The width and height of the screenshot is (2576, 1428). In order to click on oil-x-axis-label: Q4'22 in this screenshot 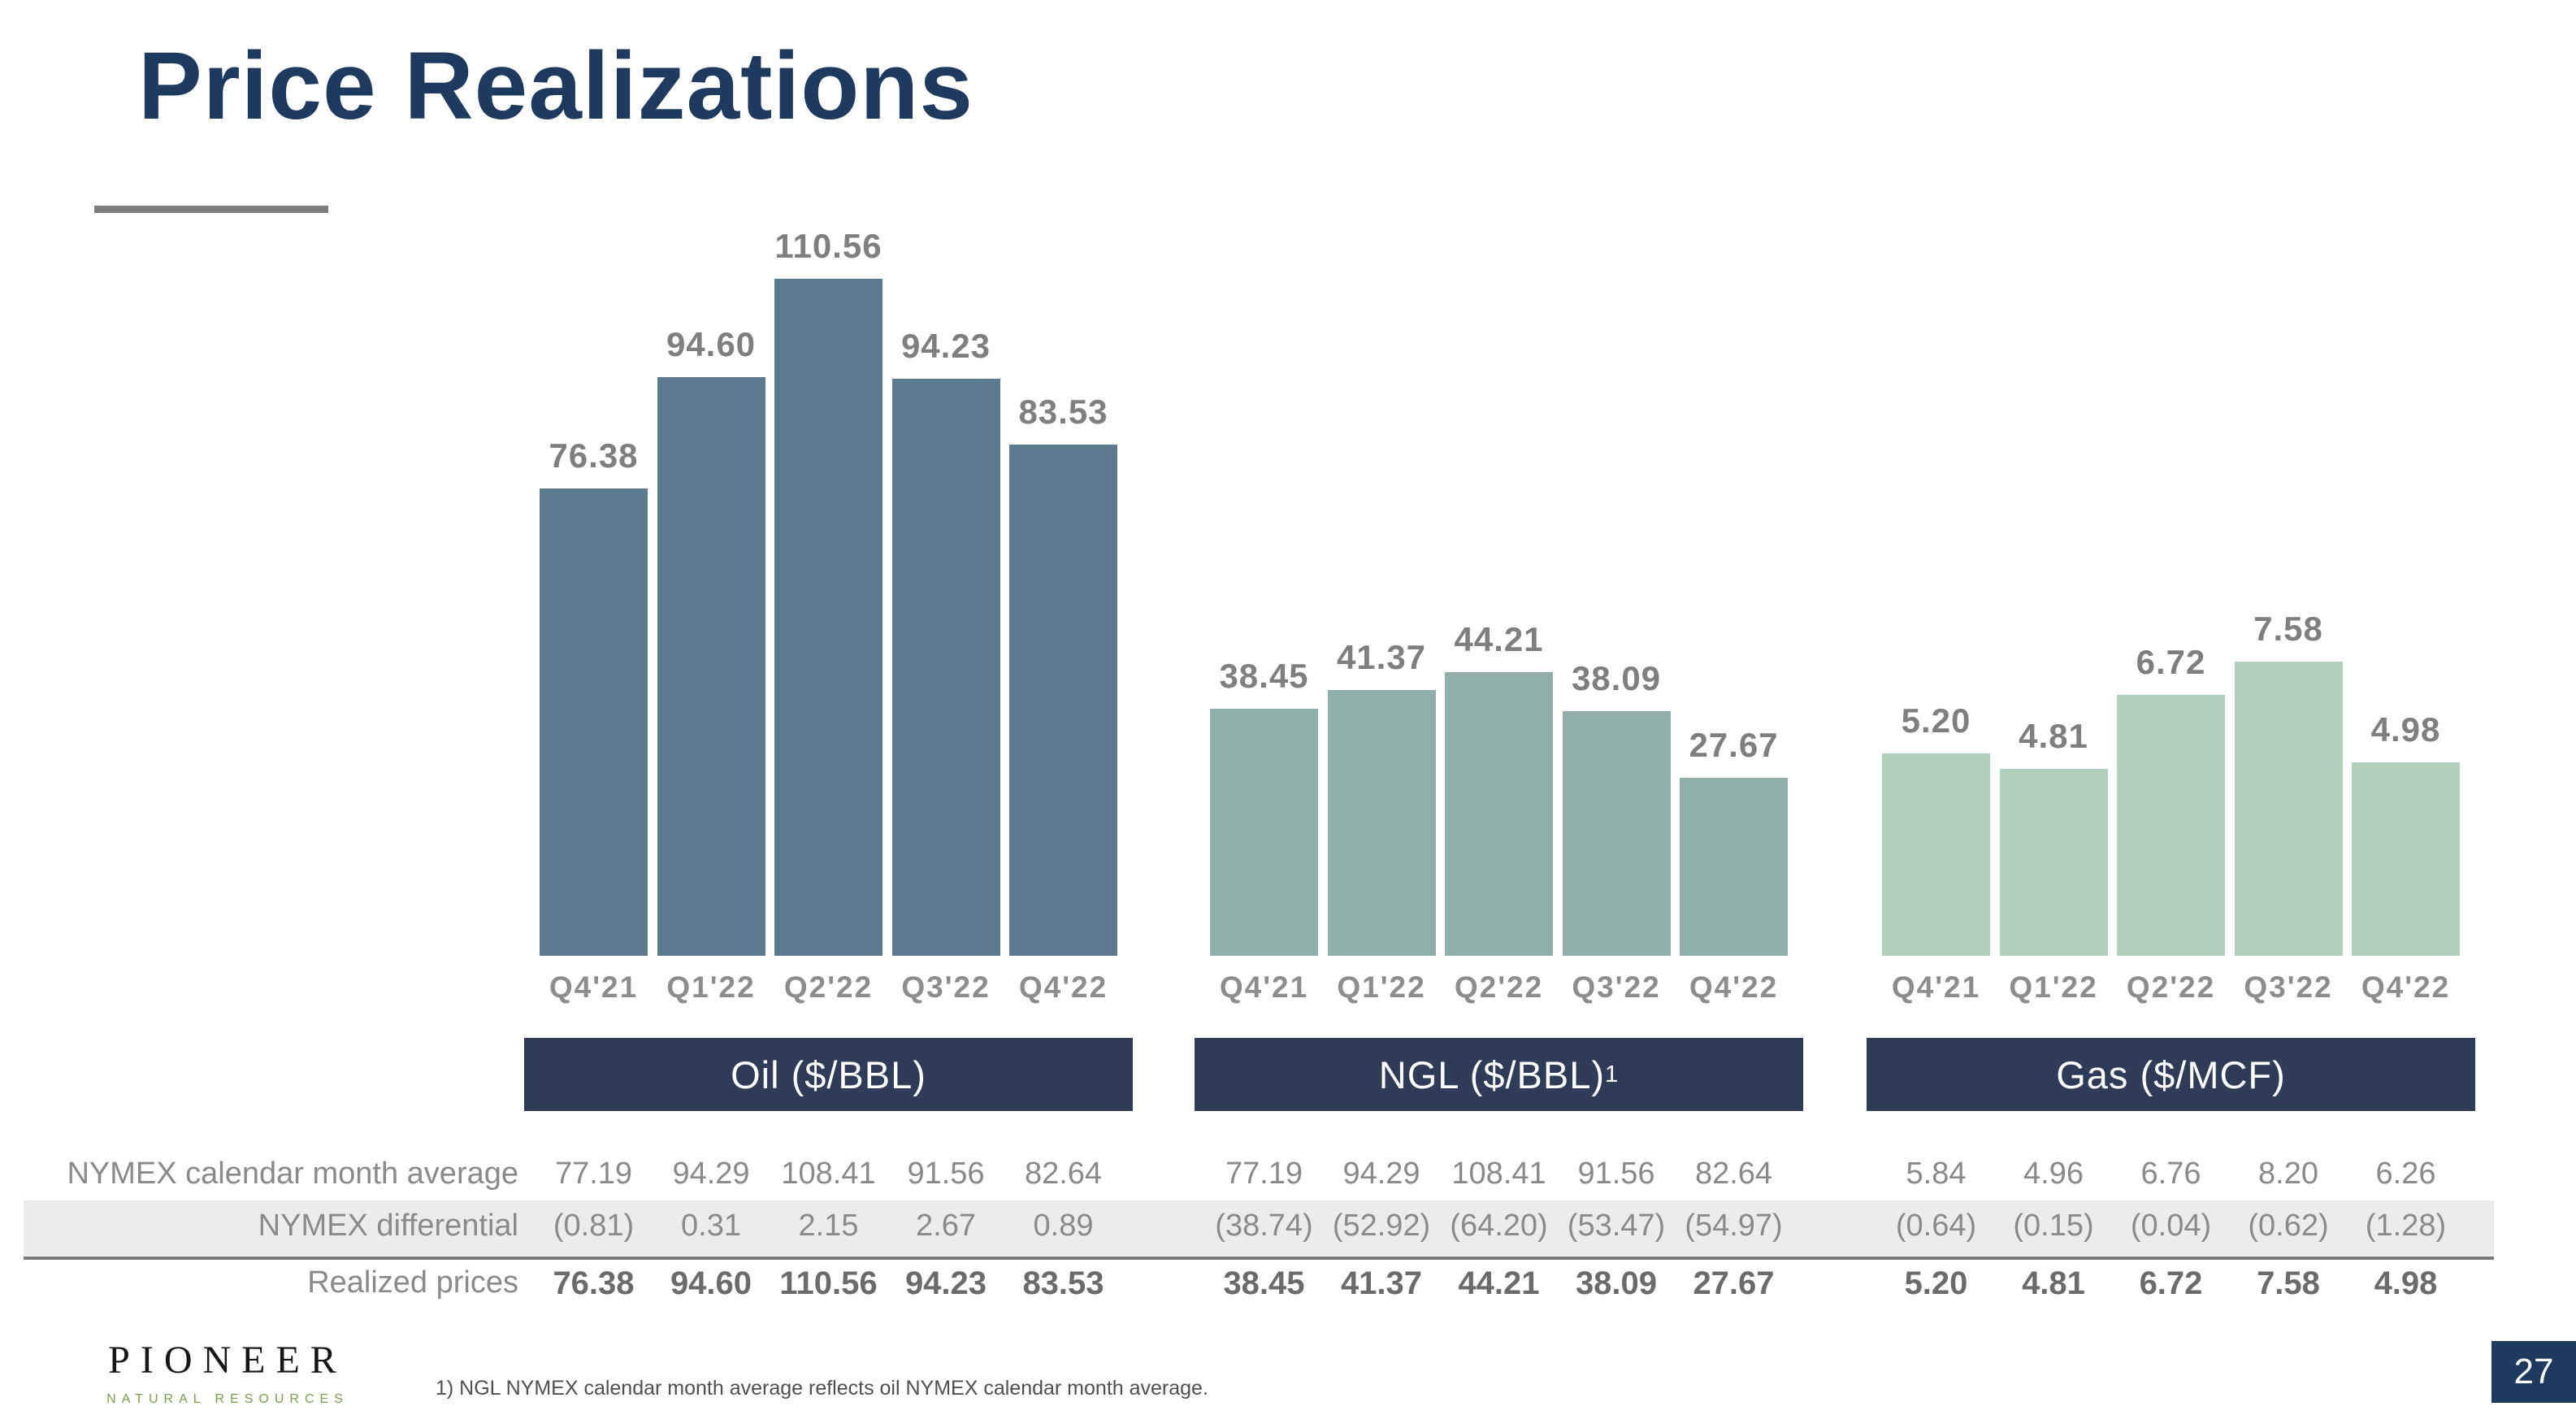, I will do `click(1063, 987)`.